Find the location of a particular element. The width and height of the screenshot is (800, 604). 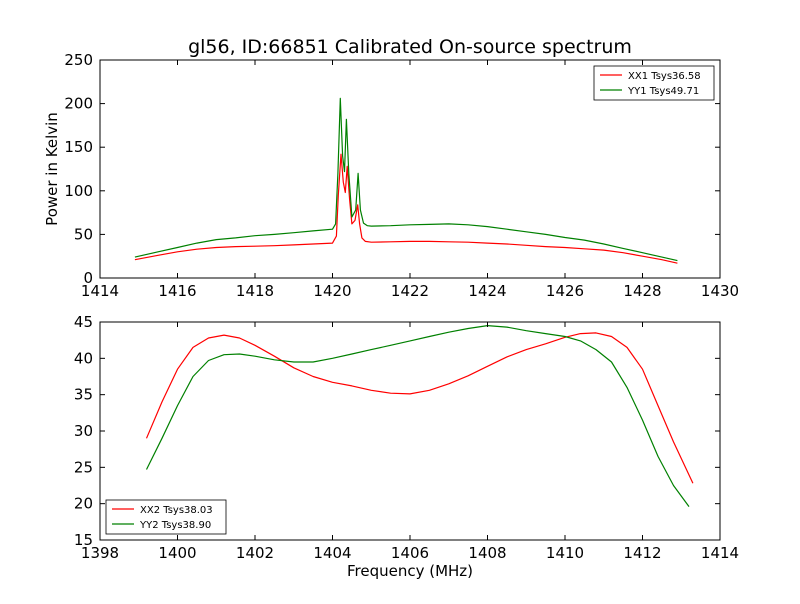

x-tick-label-0-2: 1418 is located at coordinates (255, 291).